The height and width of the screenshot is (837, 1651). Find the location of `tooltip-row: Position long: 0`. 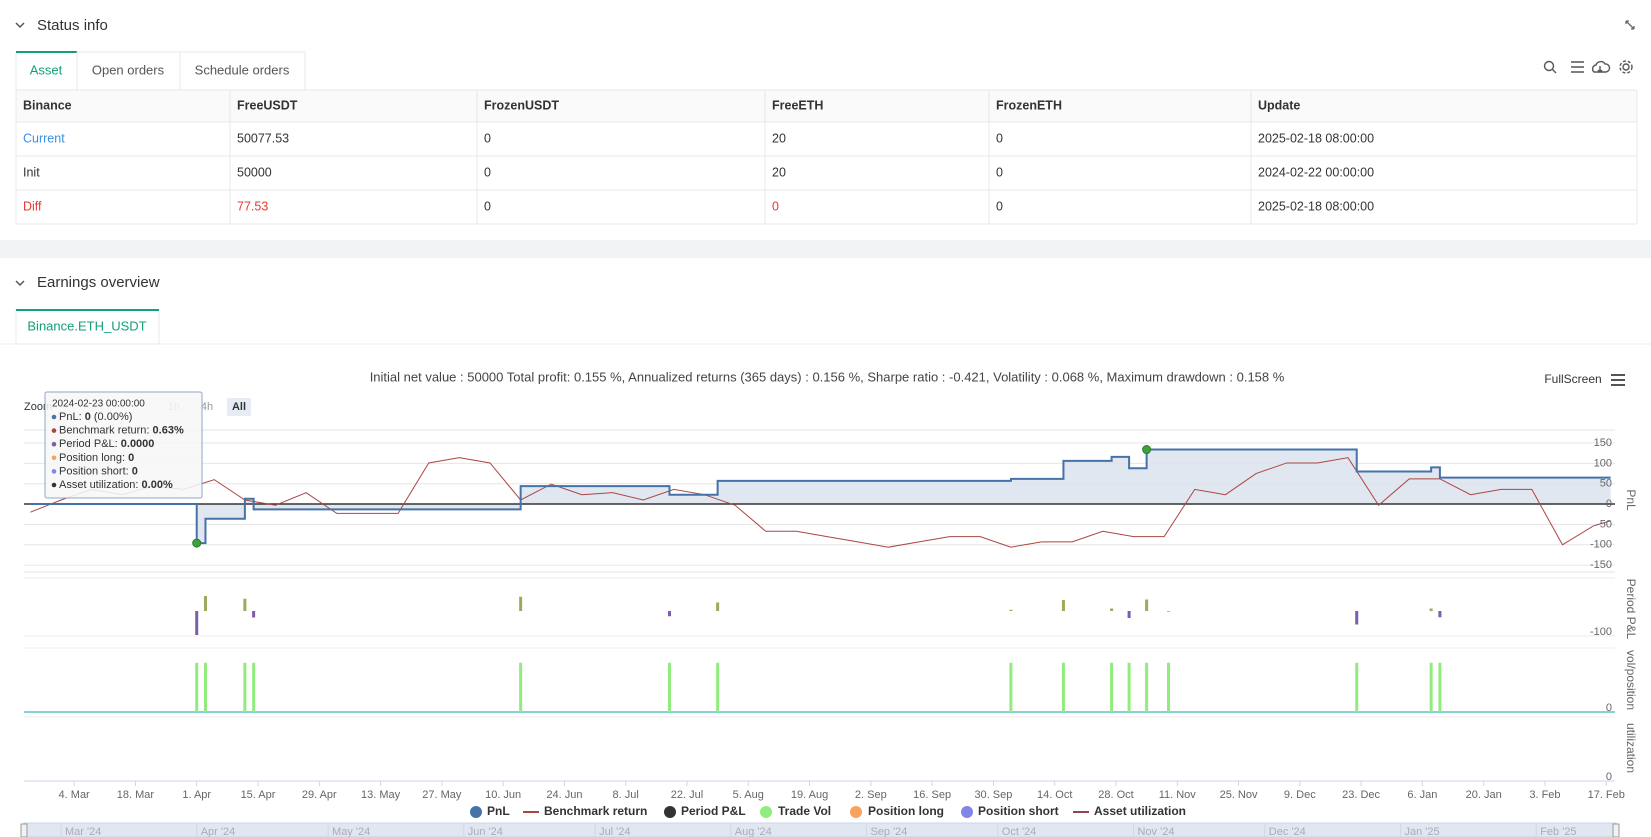

tooltip-row: Position long: 0 is located at coordinates (96, 458).